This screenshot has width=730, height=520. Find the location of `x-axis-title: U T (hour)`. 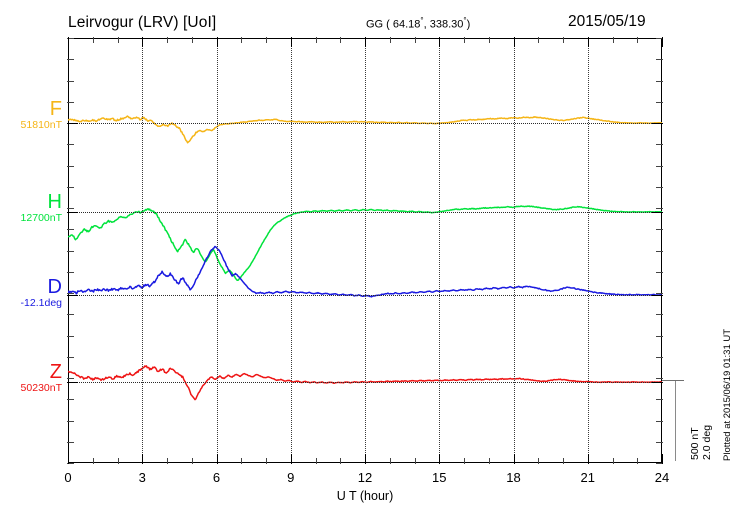

x-axis-title: U T (hour) is located at coordinates (365, 496).